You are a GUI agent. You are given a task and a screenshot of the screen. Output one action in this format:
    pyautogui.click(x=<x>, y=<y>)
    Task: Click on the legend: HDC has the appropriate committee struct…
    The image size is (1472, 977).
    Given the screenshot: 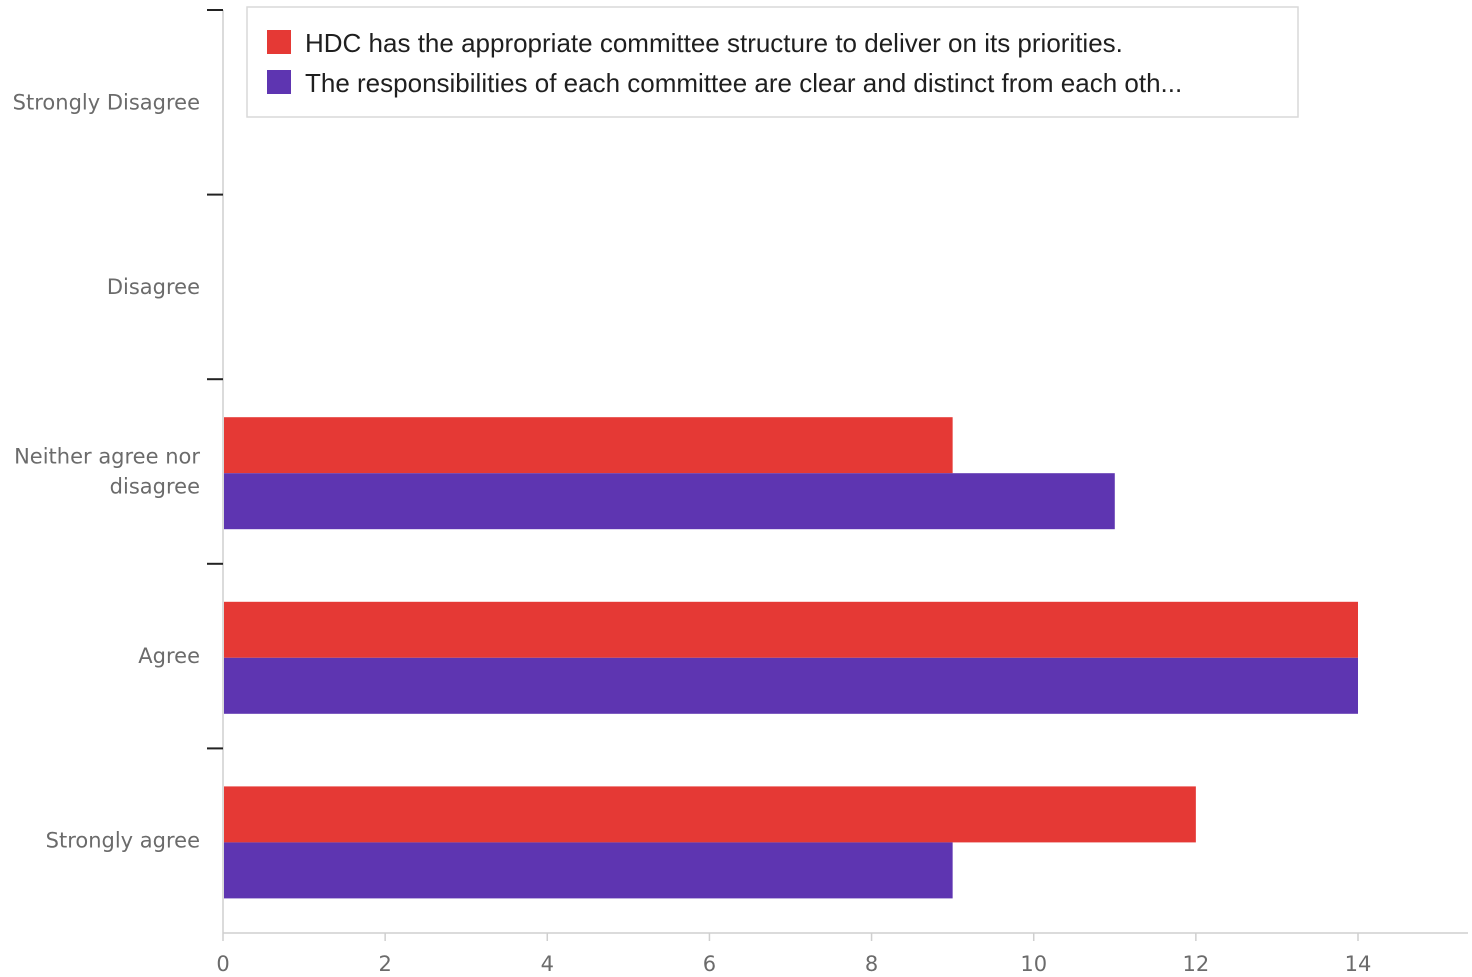 What is the action you would take?
    pyautogui.click(x=772, y=62)
    